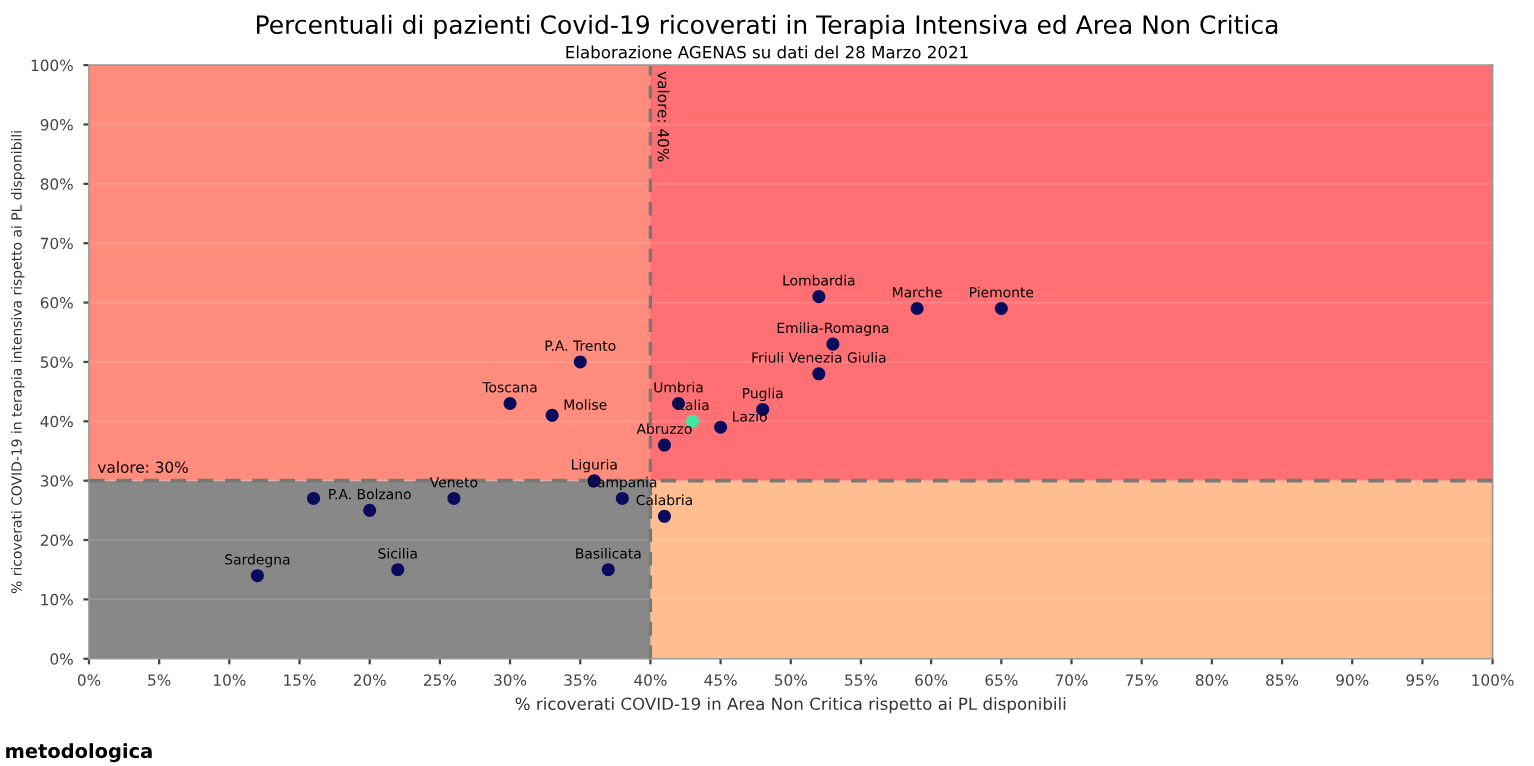  Describe the element at coordinates (79, 753) in the screenshot. I see `text: metodologica` at that location.